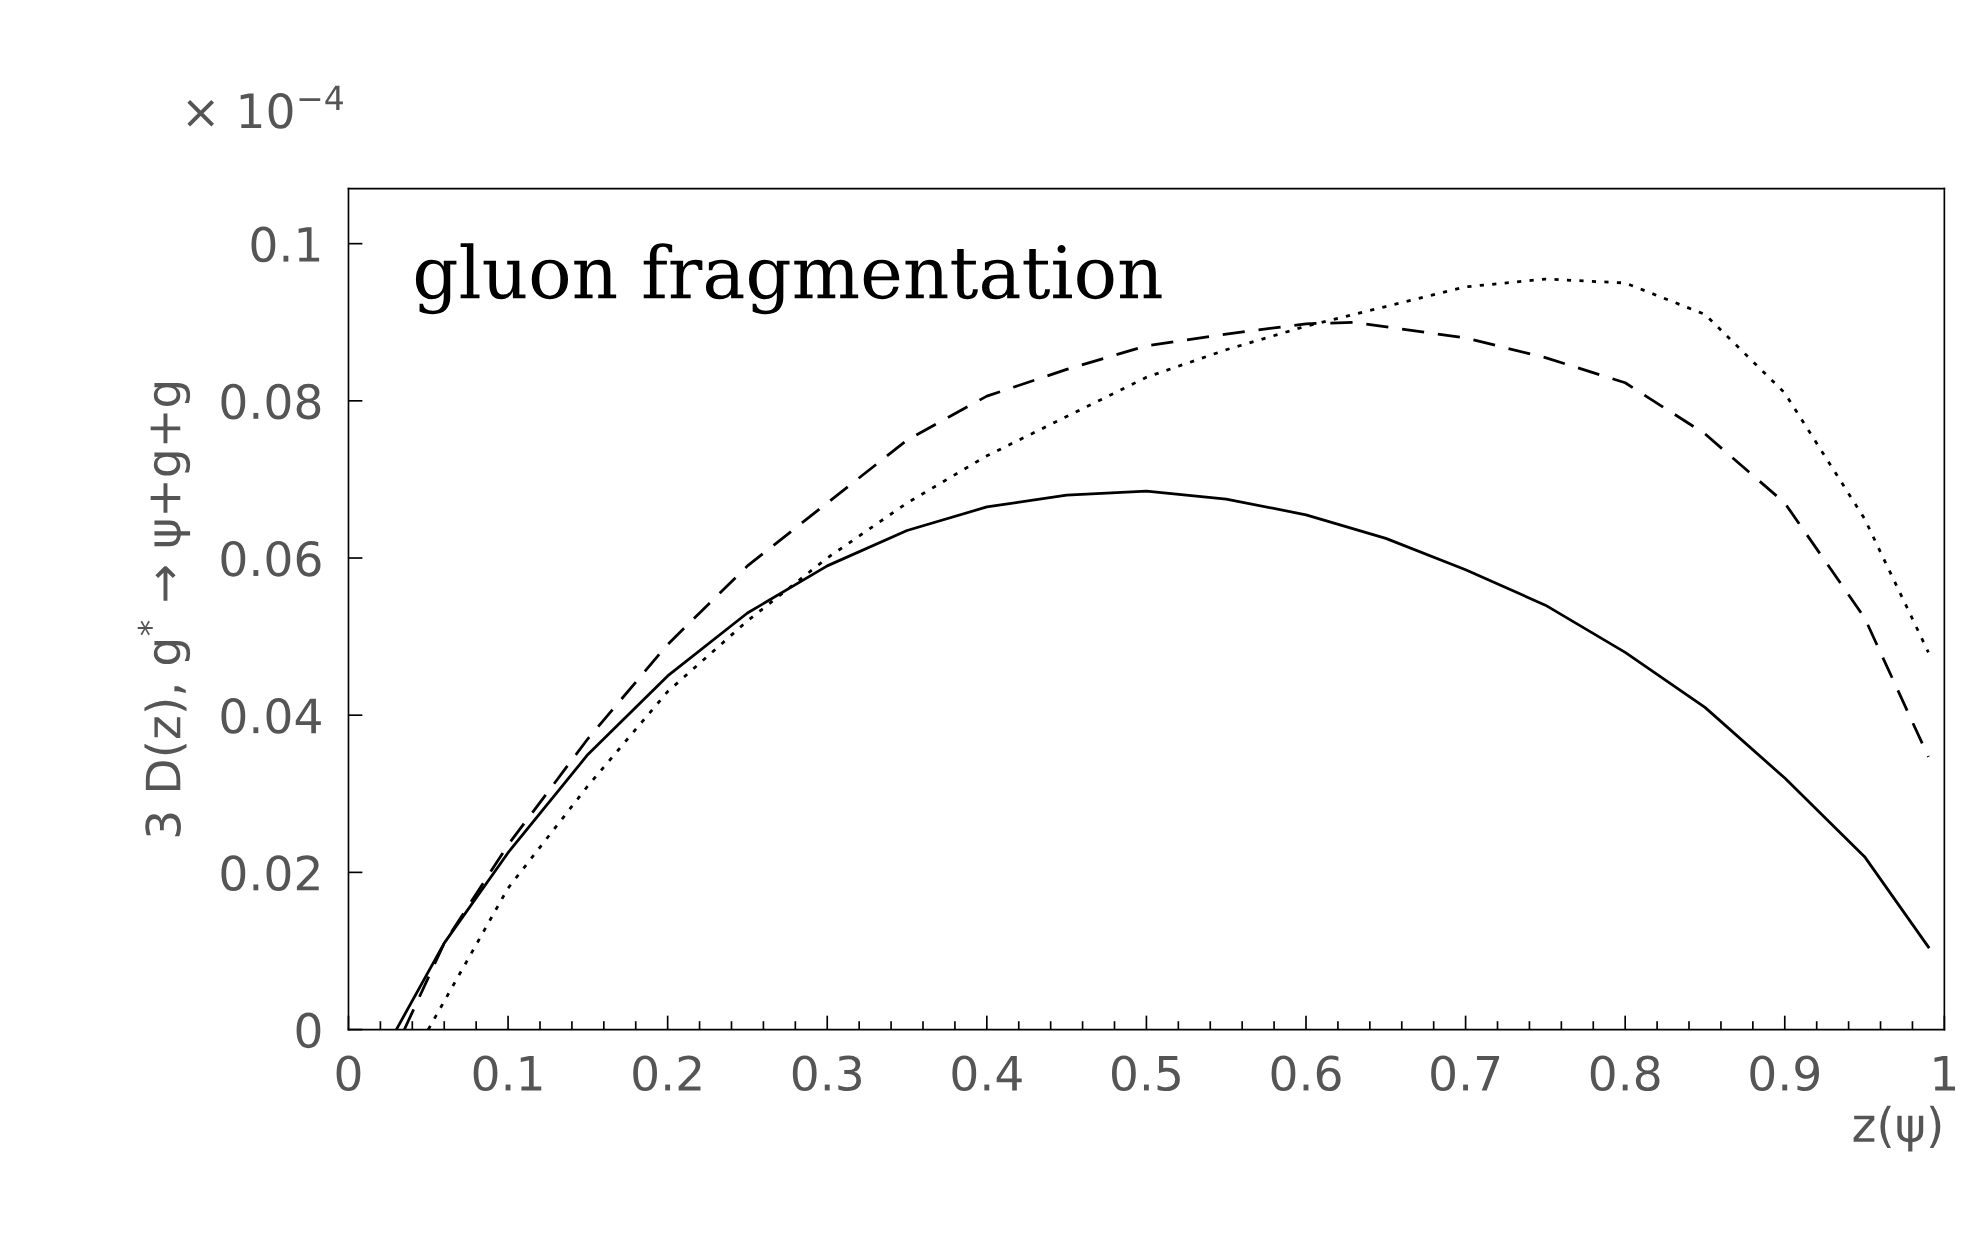  Describe the element at coordinates (667, 1073) in the screenshot. I see `x-tick-label: 0.2` at that location.